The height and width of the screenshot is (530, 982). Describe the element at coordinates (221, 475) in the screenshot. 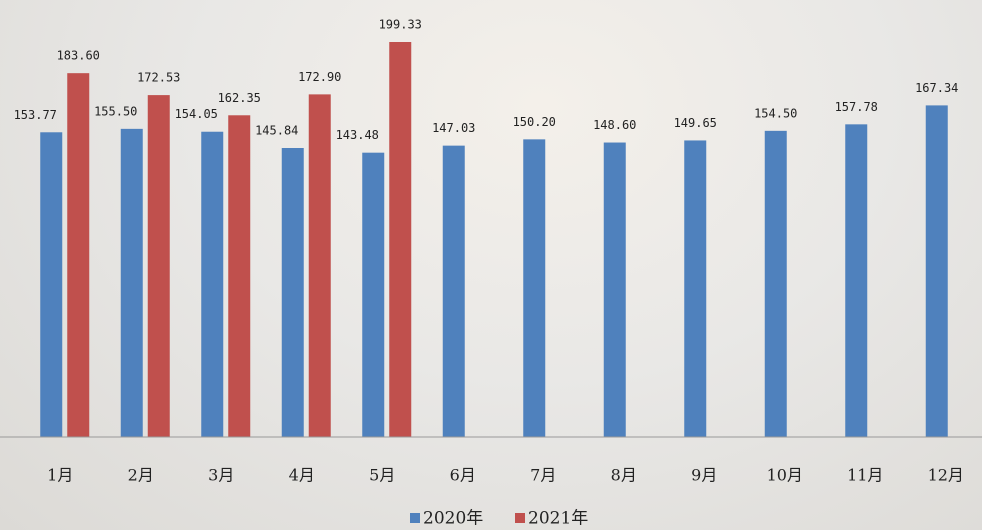

I see `x-tick-label: 3月` at that location.